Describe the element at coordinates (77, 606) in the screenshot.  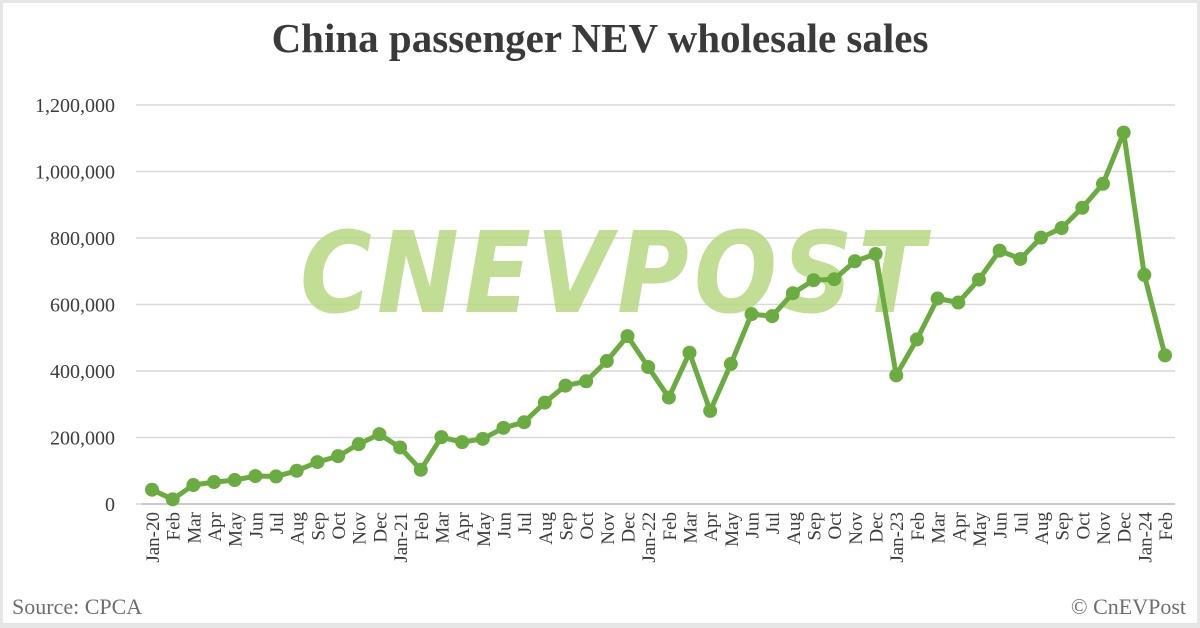
I see `source-note: Source: CPCA` at that location.